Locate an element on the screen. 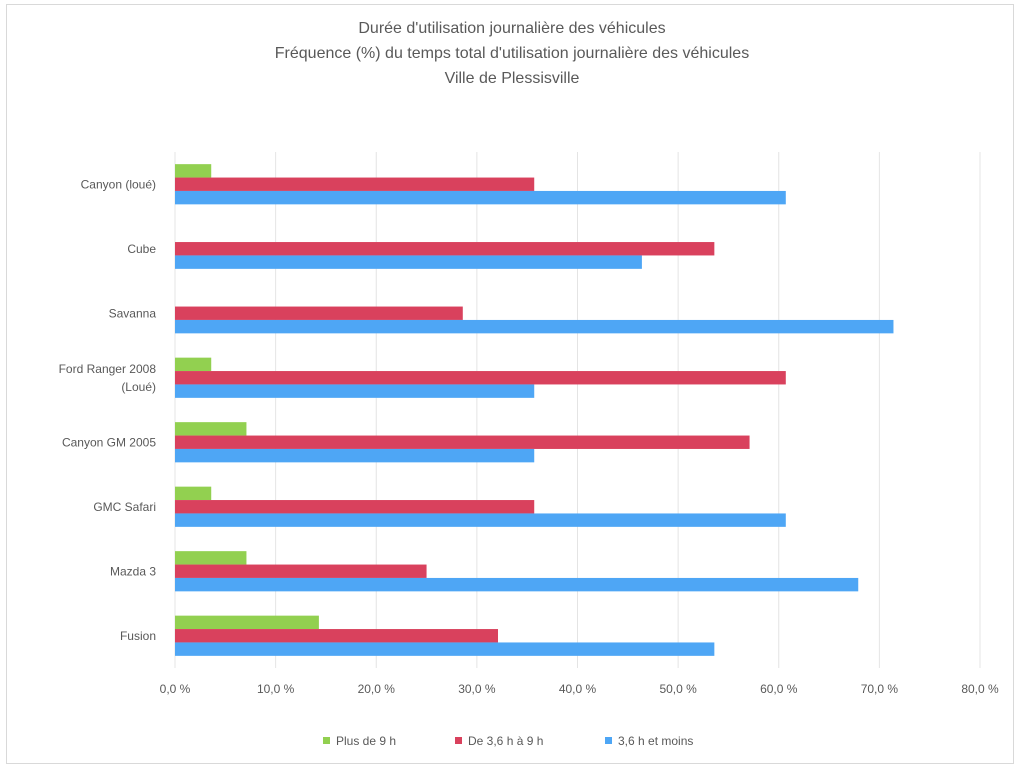 The image size is (1024, 771). legend: Plus de 9 h De 3,6 h à 9 h 3,6 h et moins is located at coordinates (508, 741).